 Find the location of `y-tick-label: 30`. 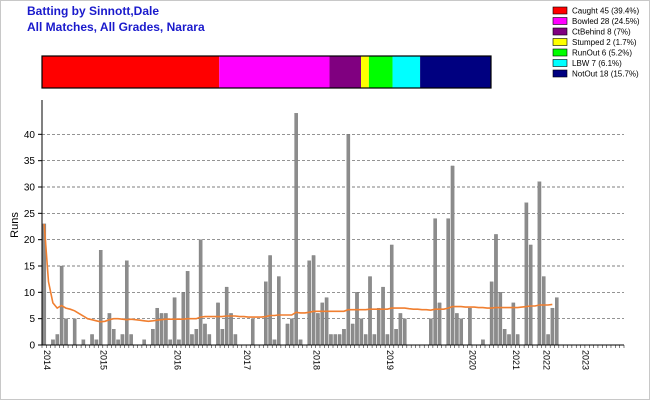

y-tick-label: 30 is located at coordinates (30, 188).